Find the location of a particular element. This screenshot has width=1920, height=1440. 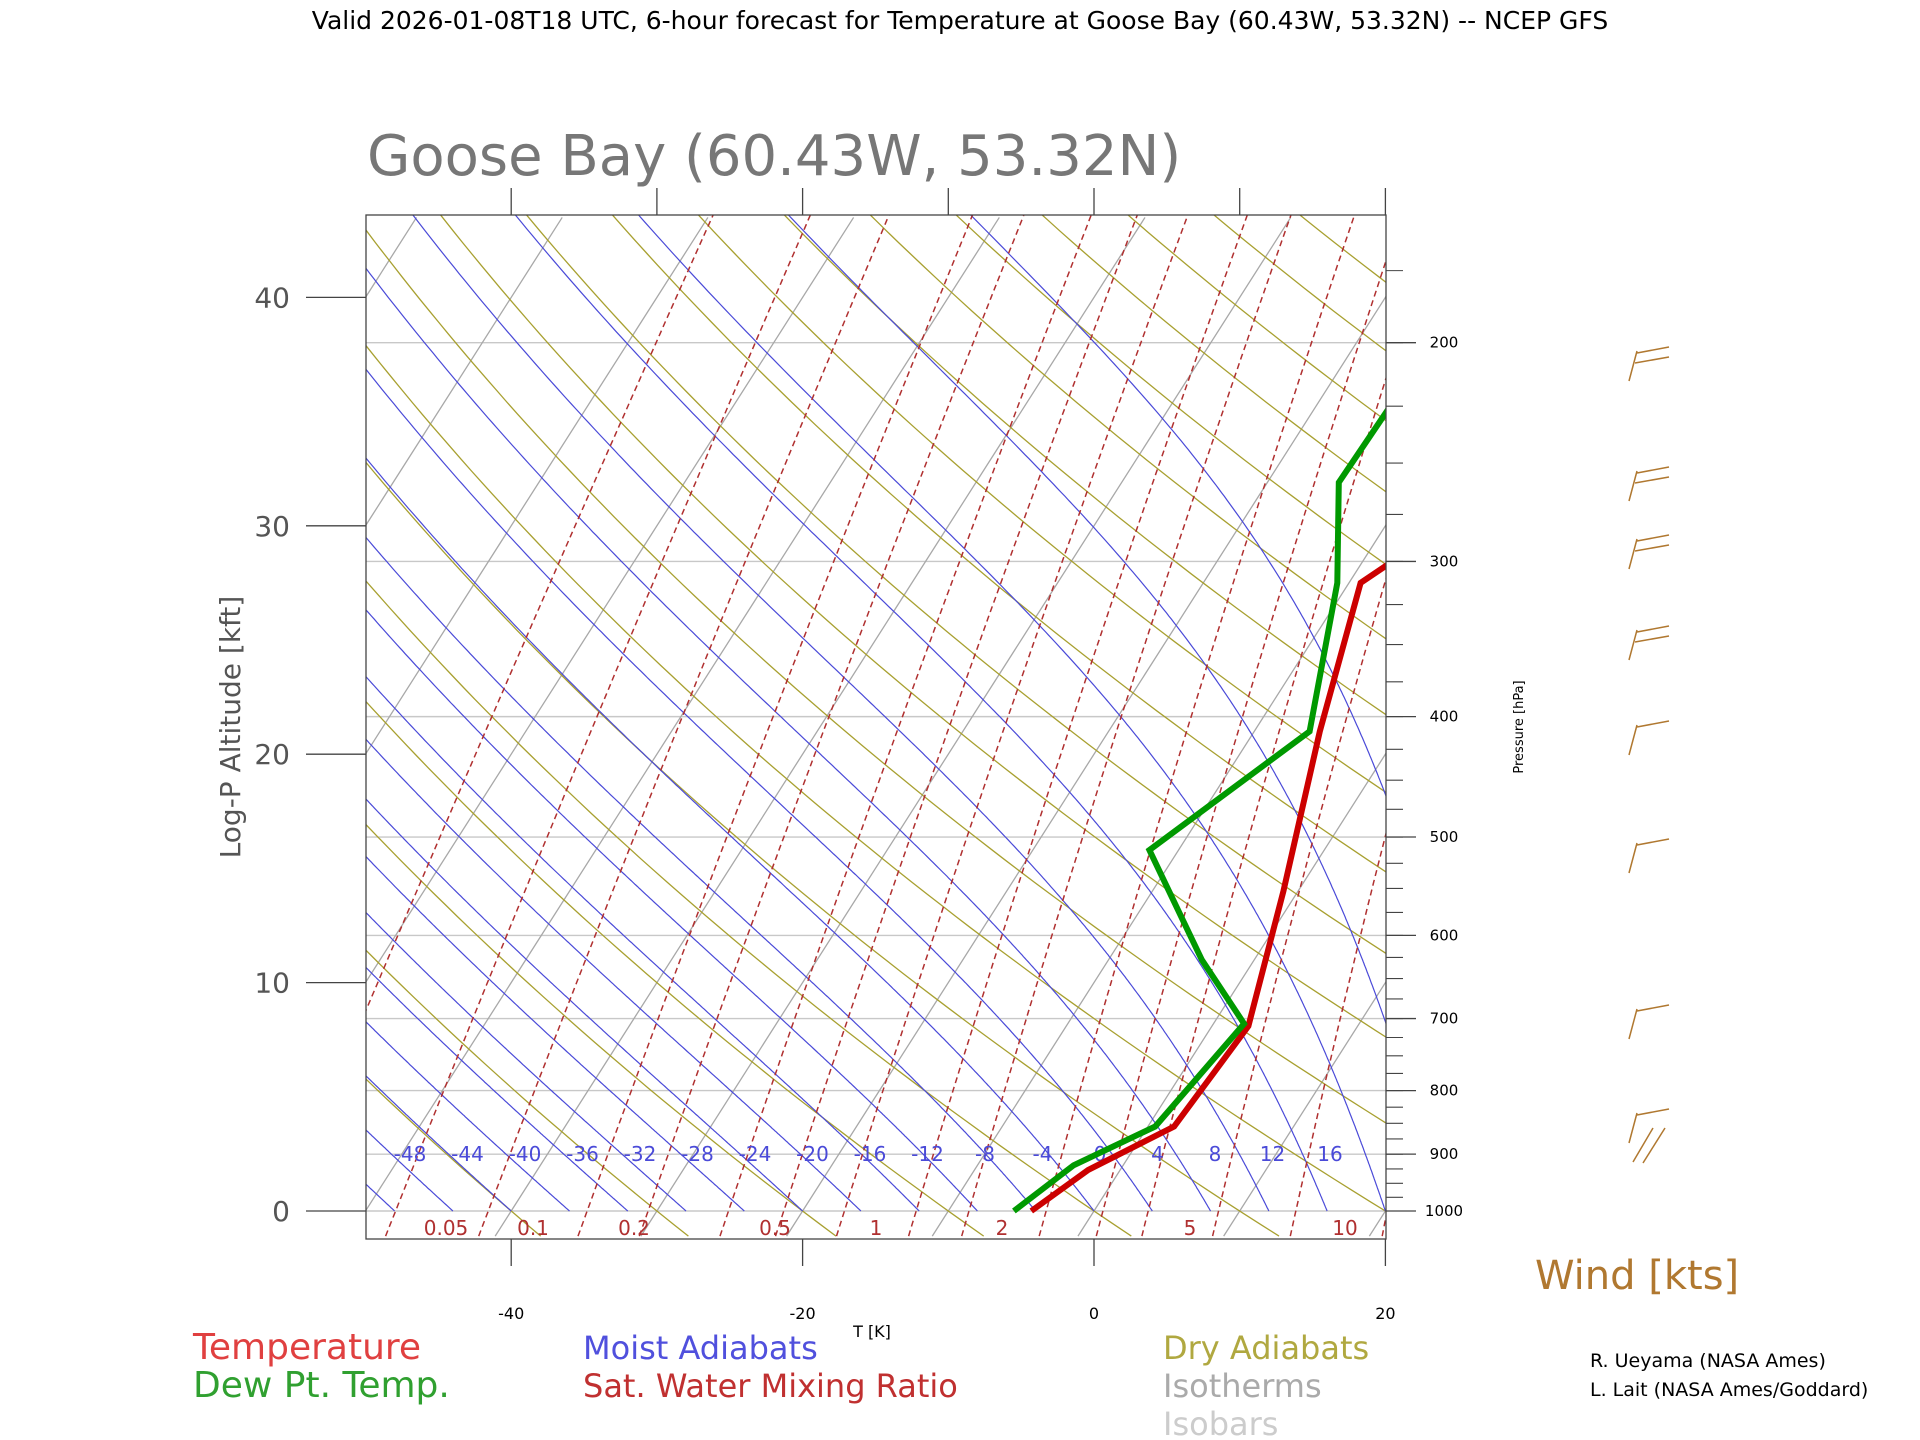

mixing-ratio-label: 10 is located at coordinates (1344, 1228).